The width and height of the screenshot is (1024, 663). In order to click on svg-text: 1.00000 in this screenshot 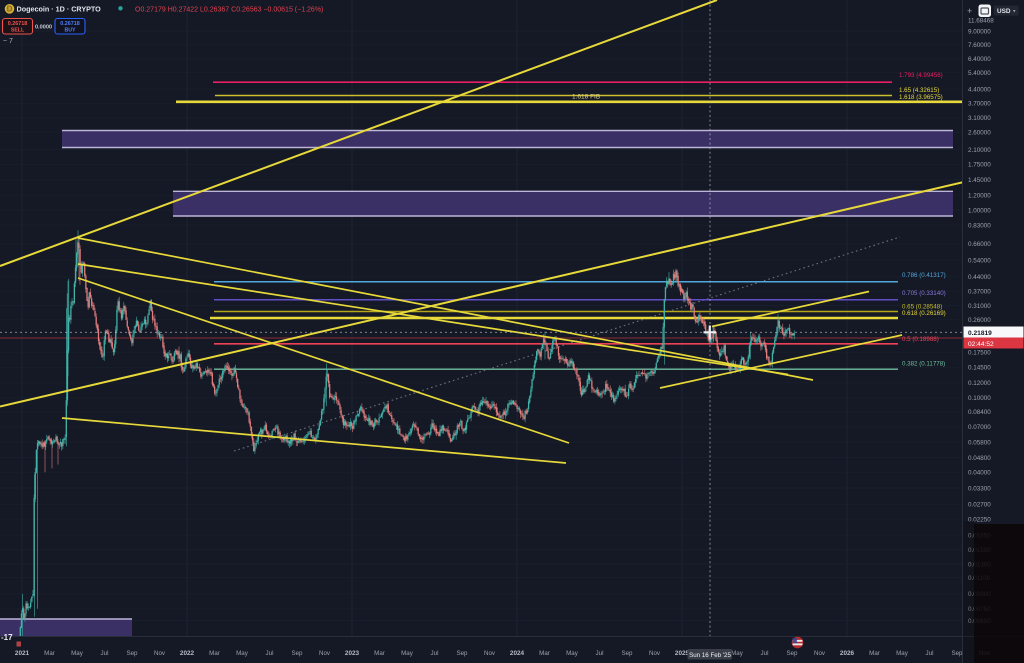, I will do `click(979, 210)`.